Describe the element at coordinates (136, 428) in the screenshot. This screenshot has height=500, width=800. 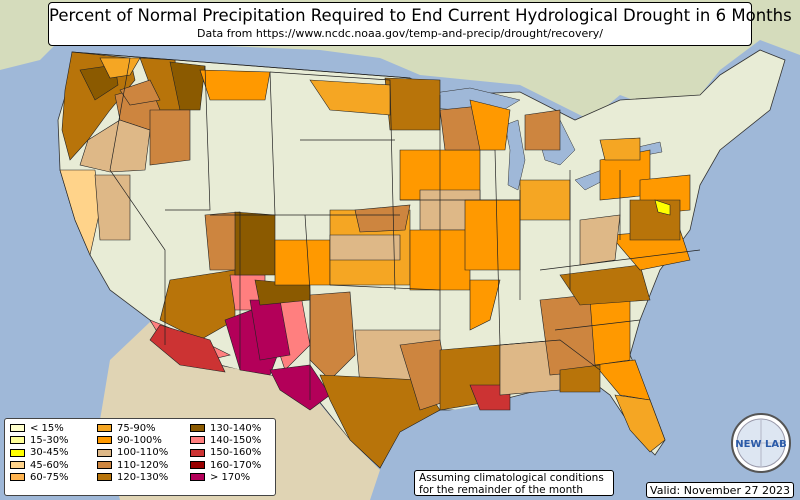
I see `legend-label: 75-90%` at that location.